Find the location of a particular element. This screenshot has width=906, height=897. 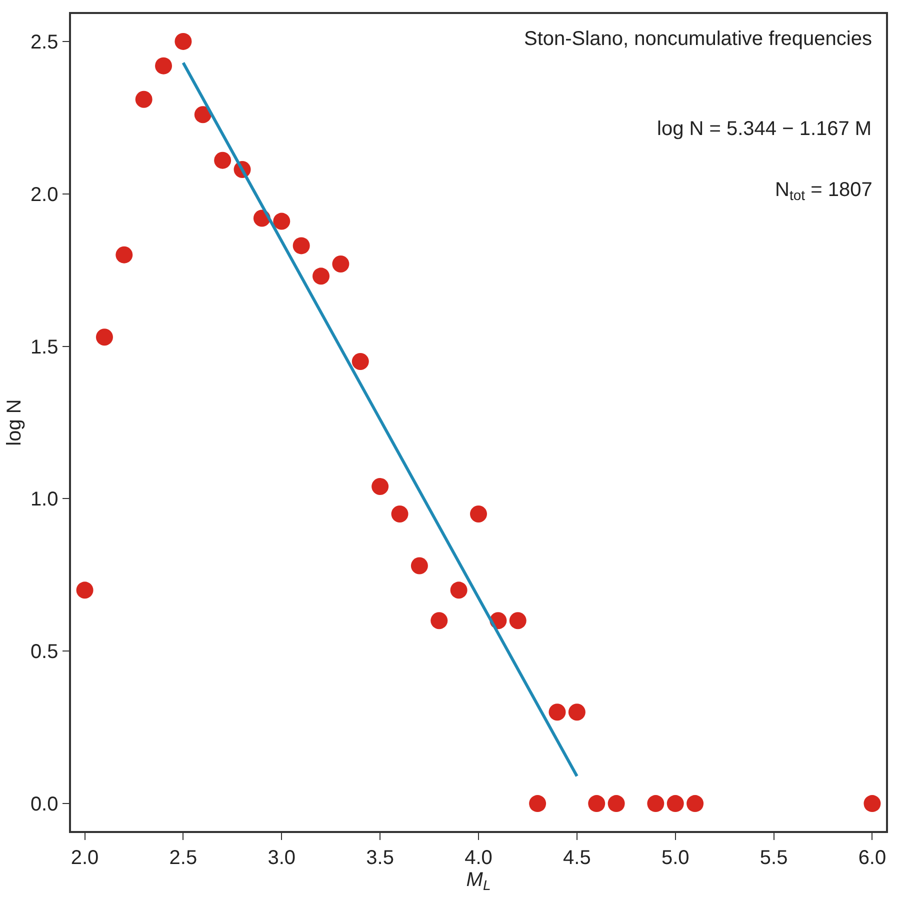

y-tick-label: 0.0 is located at coordinates (44, 805).